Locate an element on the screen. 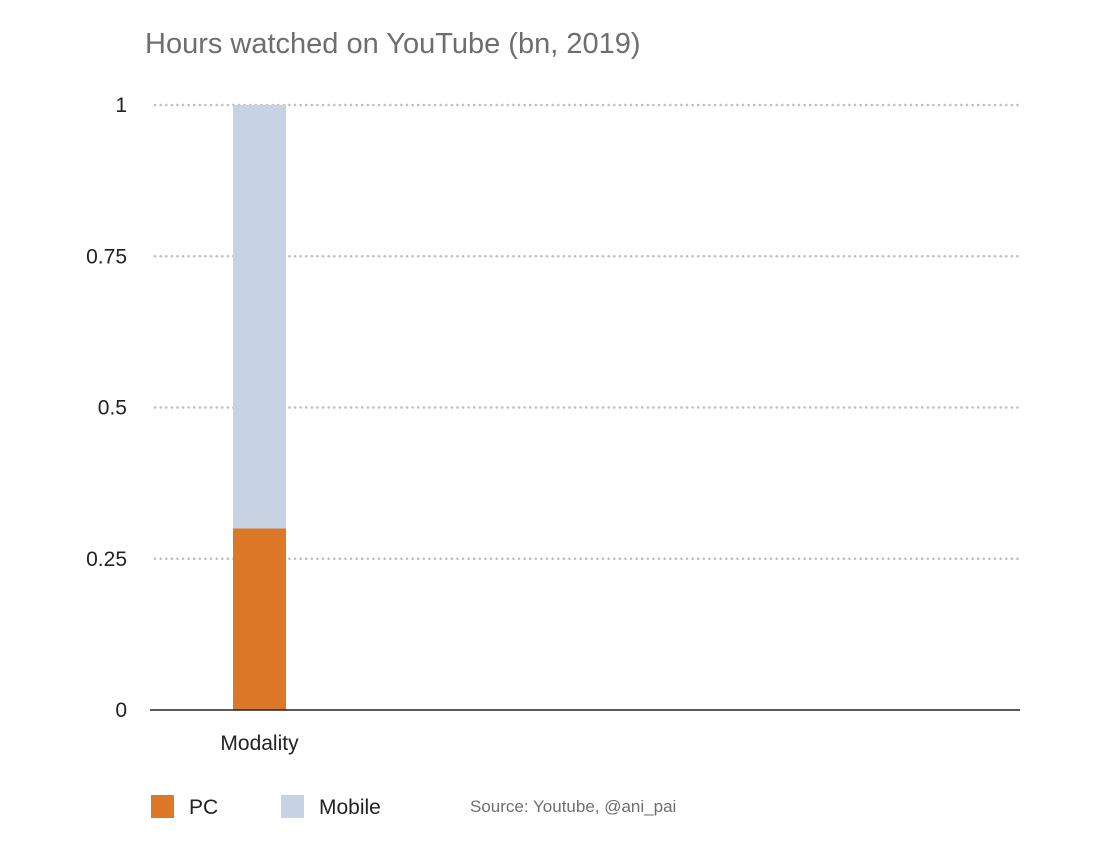 Image resolution: width=1094 pixels, height=854 pixels. legend-label-pc: PC is located at coordinates (203, 807).